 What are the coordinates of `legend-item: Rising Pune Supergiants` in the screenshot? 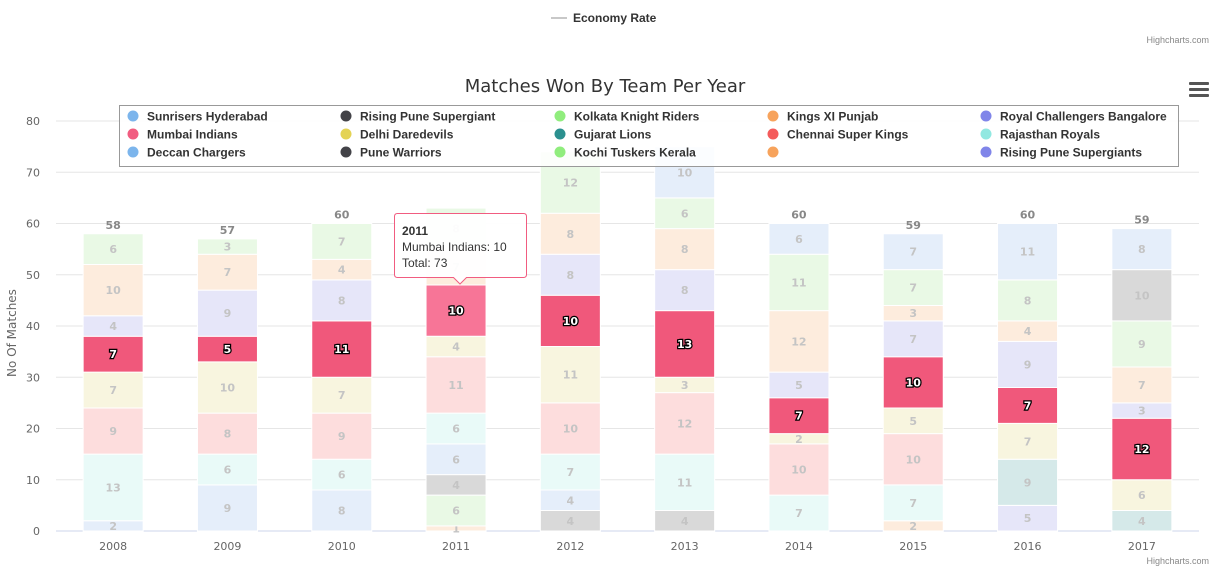 It's located at (1061, 153).